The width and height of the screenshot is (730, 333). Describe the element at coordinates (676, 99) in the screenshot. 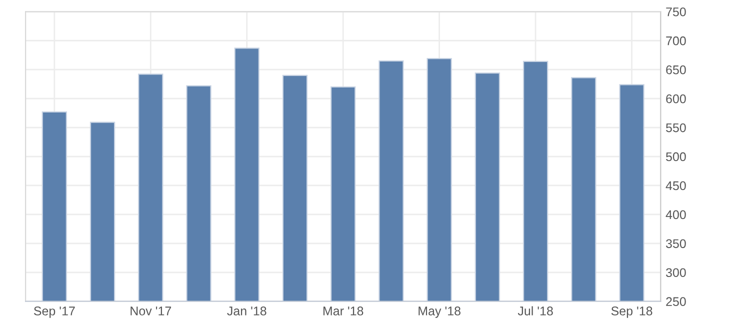

I see `y-tick-label: 600` at that location.